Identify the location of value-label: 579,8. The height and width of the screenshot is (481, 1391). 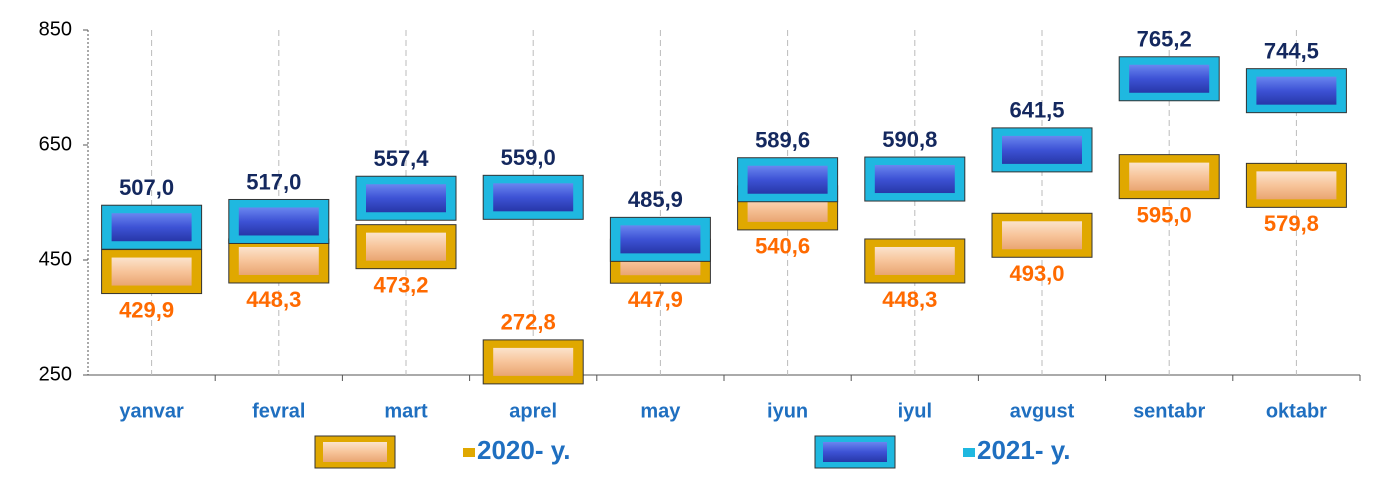
(1291, 223).